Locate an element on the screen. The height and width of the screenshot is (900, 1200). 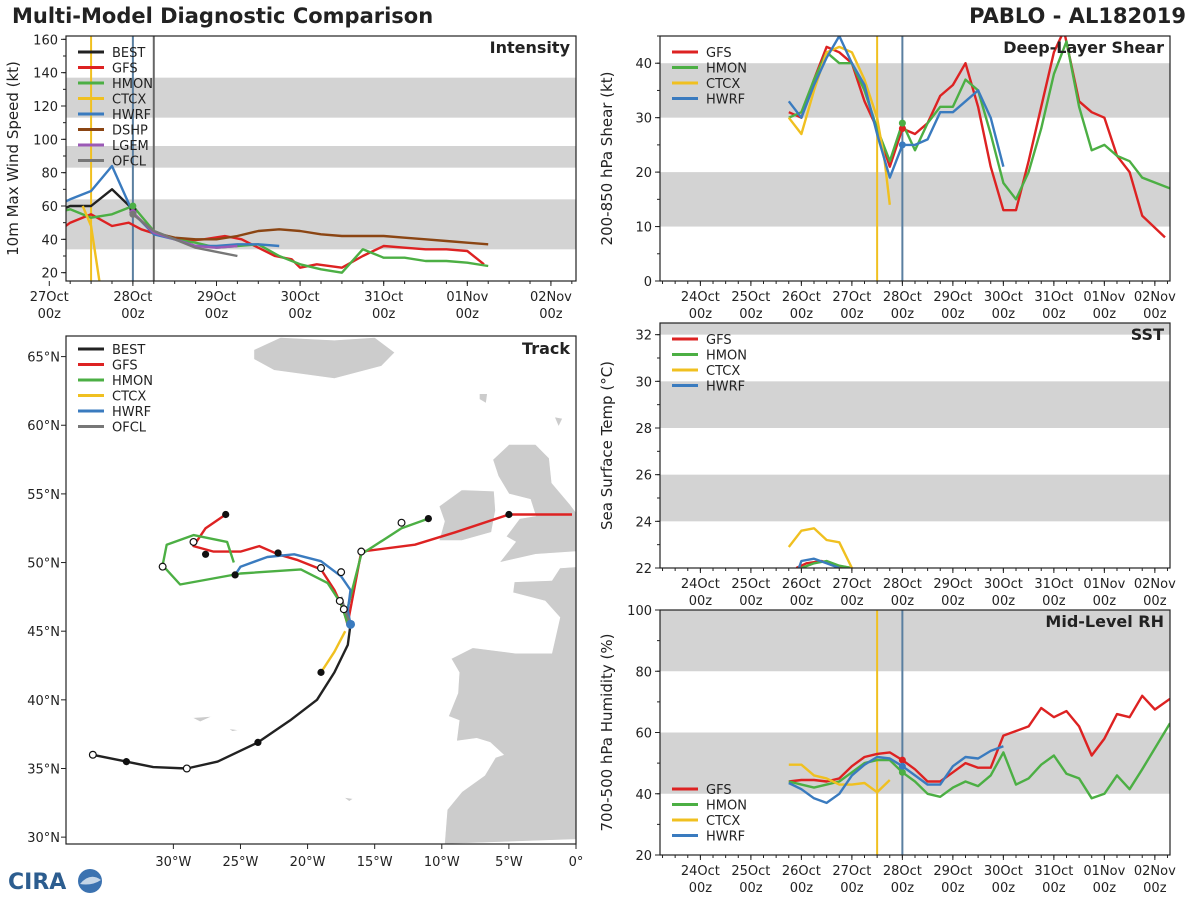
lon-tick-label: 0° is located at coordinates (576, 862).